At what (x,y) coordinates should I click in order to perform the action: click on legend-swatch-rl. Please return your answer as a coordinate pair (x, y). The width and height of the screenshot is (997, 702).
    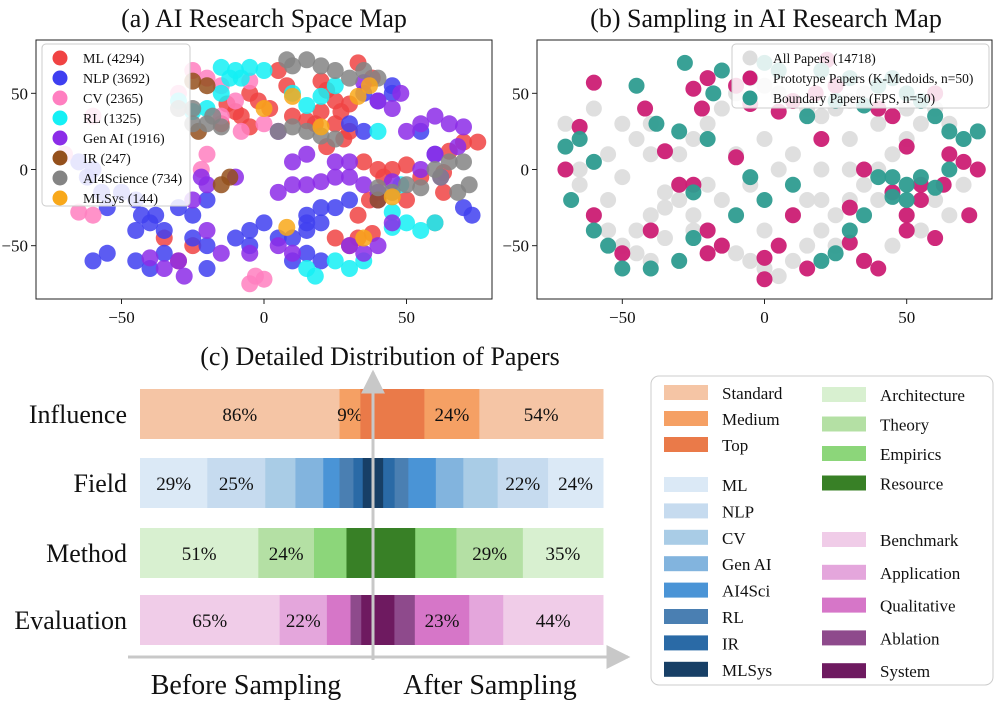
    Looking at the image, I should click on (686, 616).